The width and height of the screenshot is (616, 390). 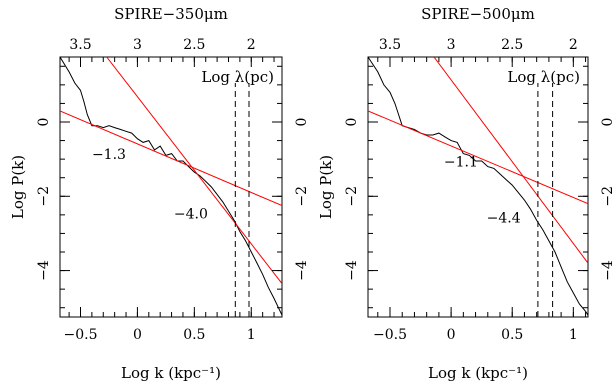 I want to click on panel-title: SPIRE−500μm, so click(x=478, y=14).